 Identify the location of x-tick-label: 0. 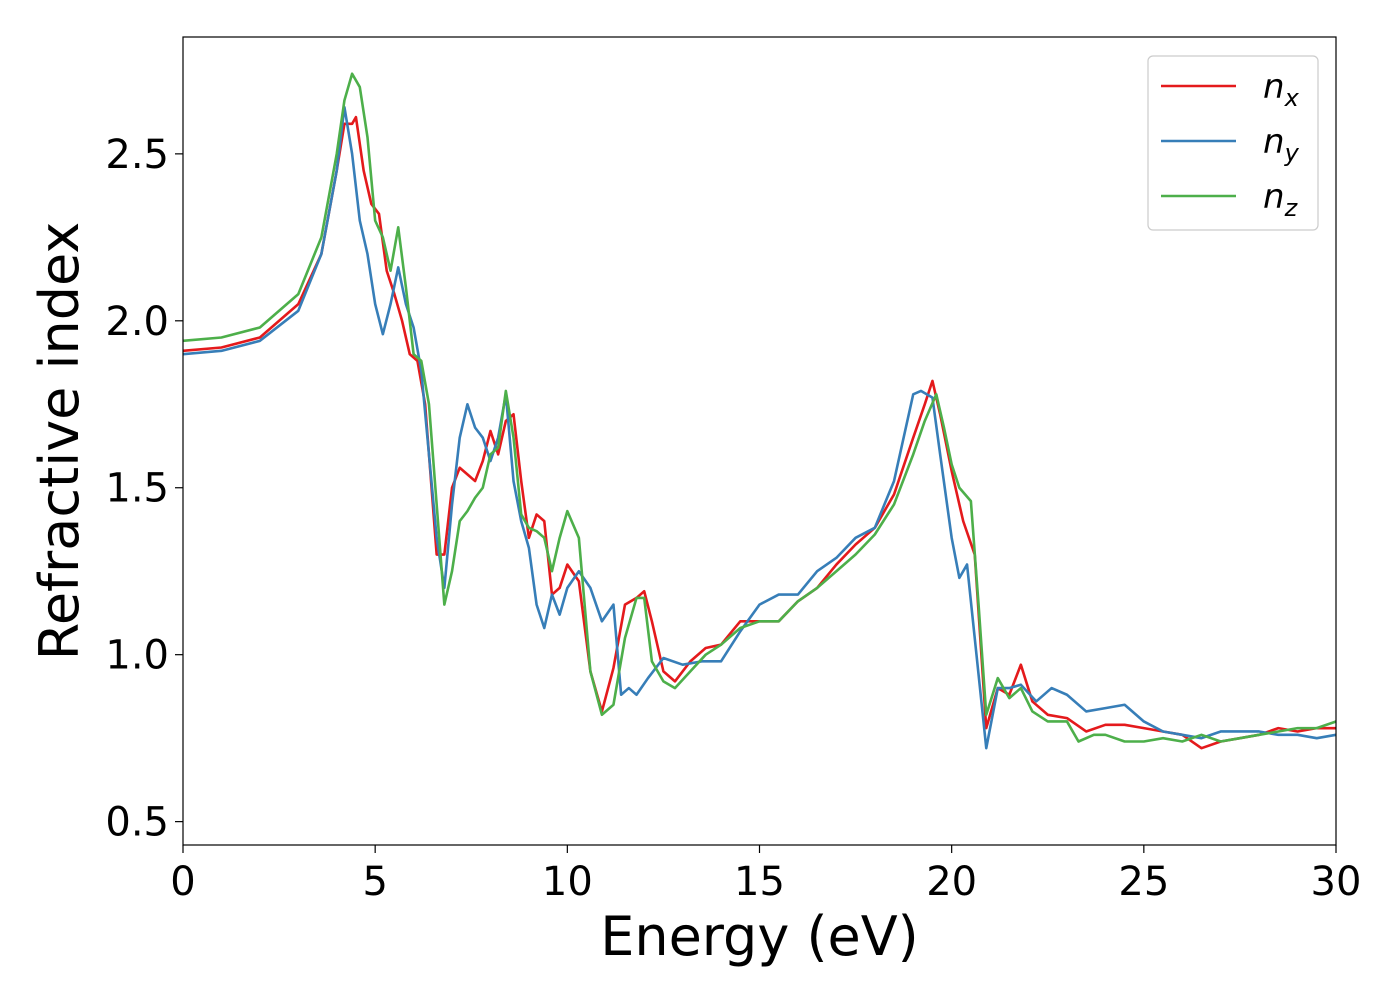
(182, 882).